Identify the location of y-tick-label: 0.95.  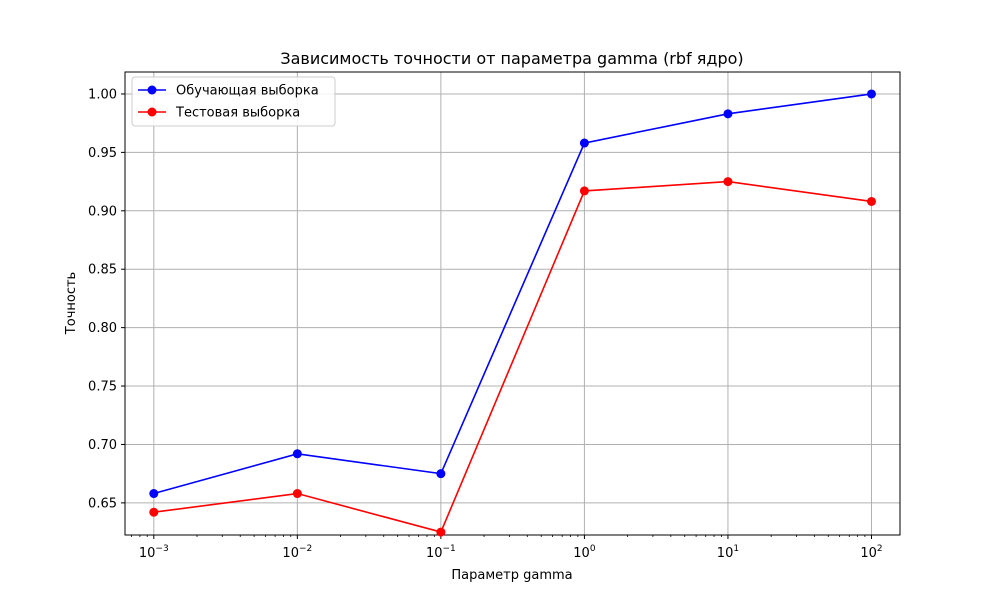
(102, 153).